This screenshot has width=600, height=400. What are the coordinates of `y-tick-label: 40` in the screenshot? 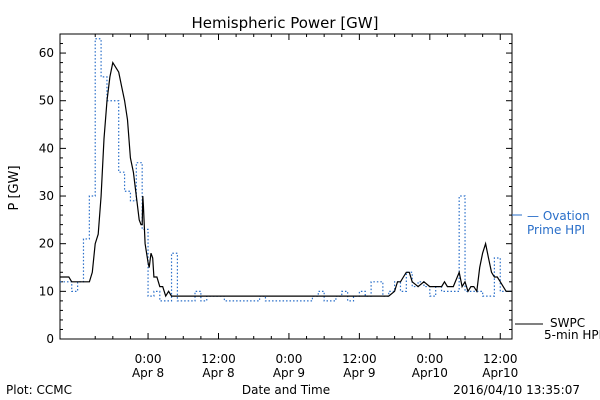 It's located at (46, 148).